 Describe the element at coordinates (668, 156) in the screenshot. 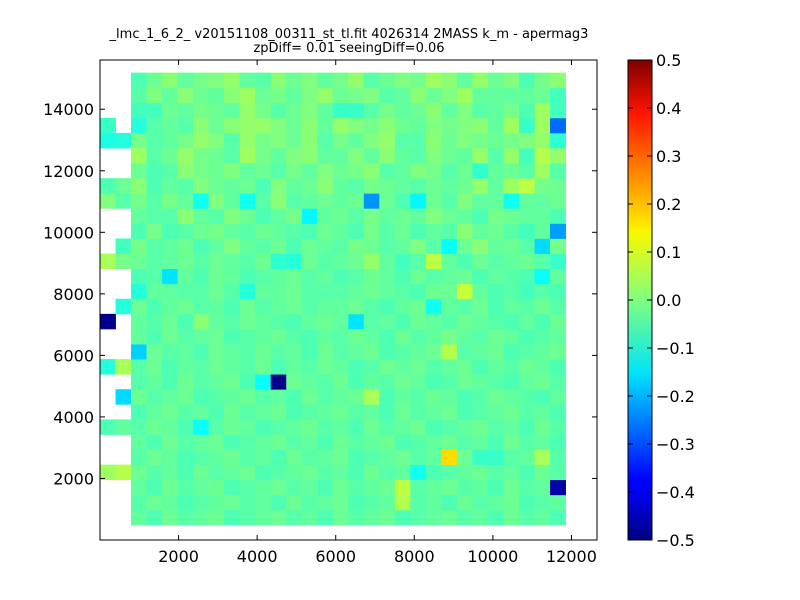

I see `colorbar-tick-label: 0.3` at that location.